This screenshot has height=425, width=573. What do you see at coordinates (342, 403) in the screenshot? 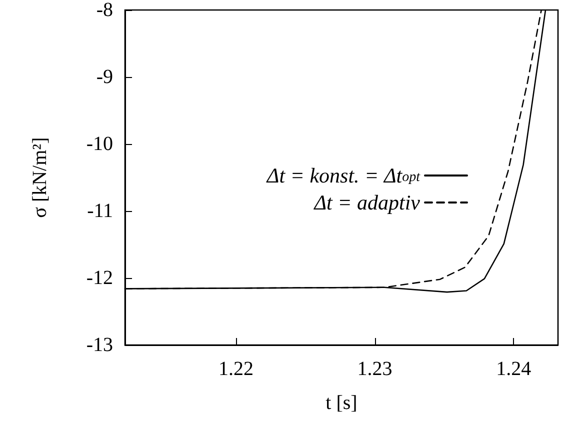
I see `x-axis-title: t [s]` at bounding box center [342, 403].